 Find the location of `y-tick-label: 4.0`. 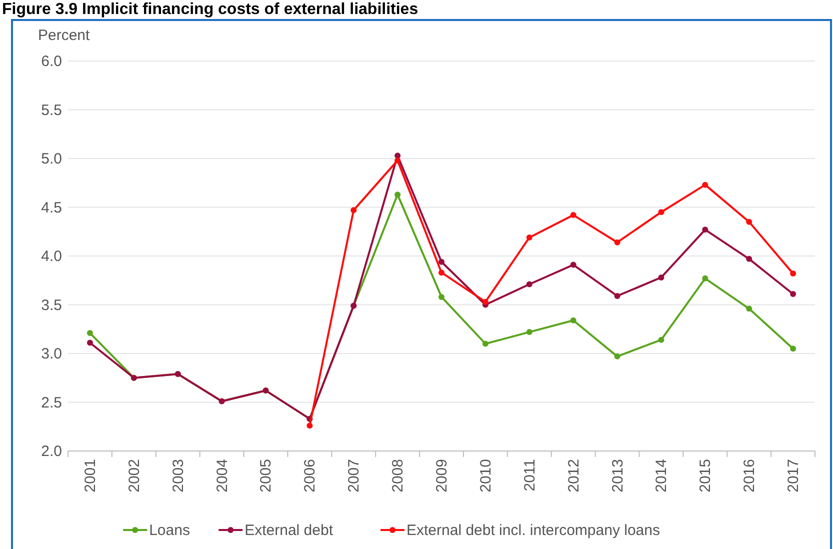

y-tick-label: 4.0 is located at coordinates (51, 256).